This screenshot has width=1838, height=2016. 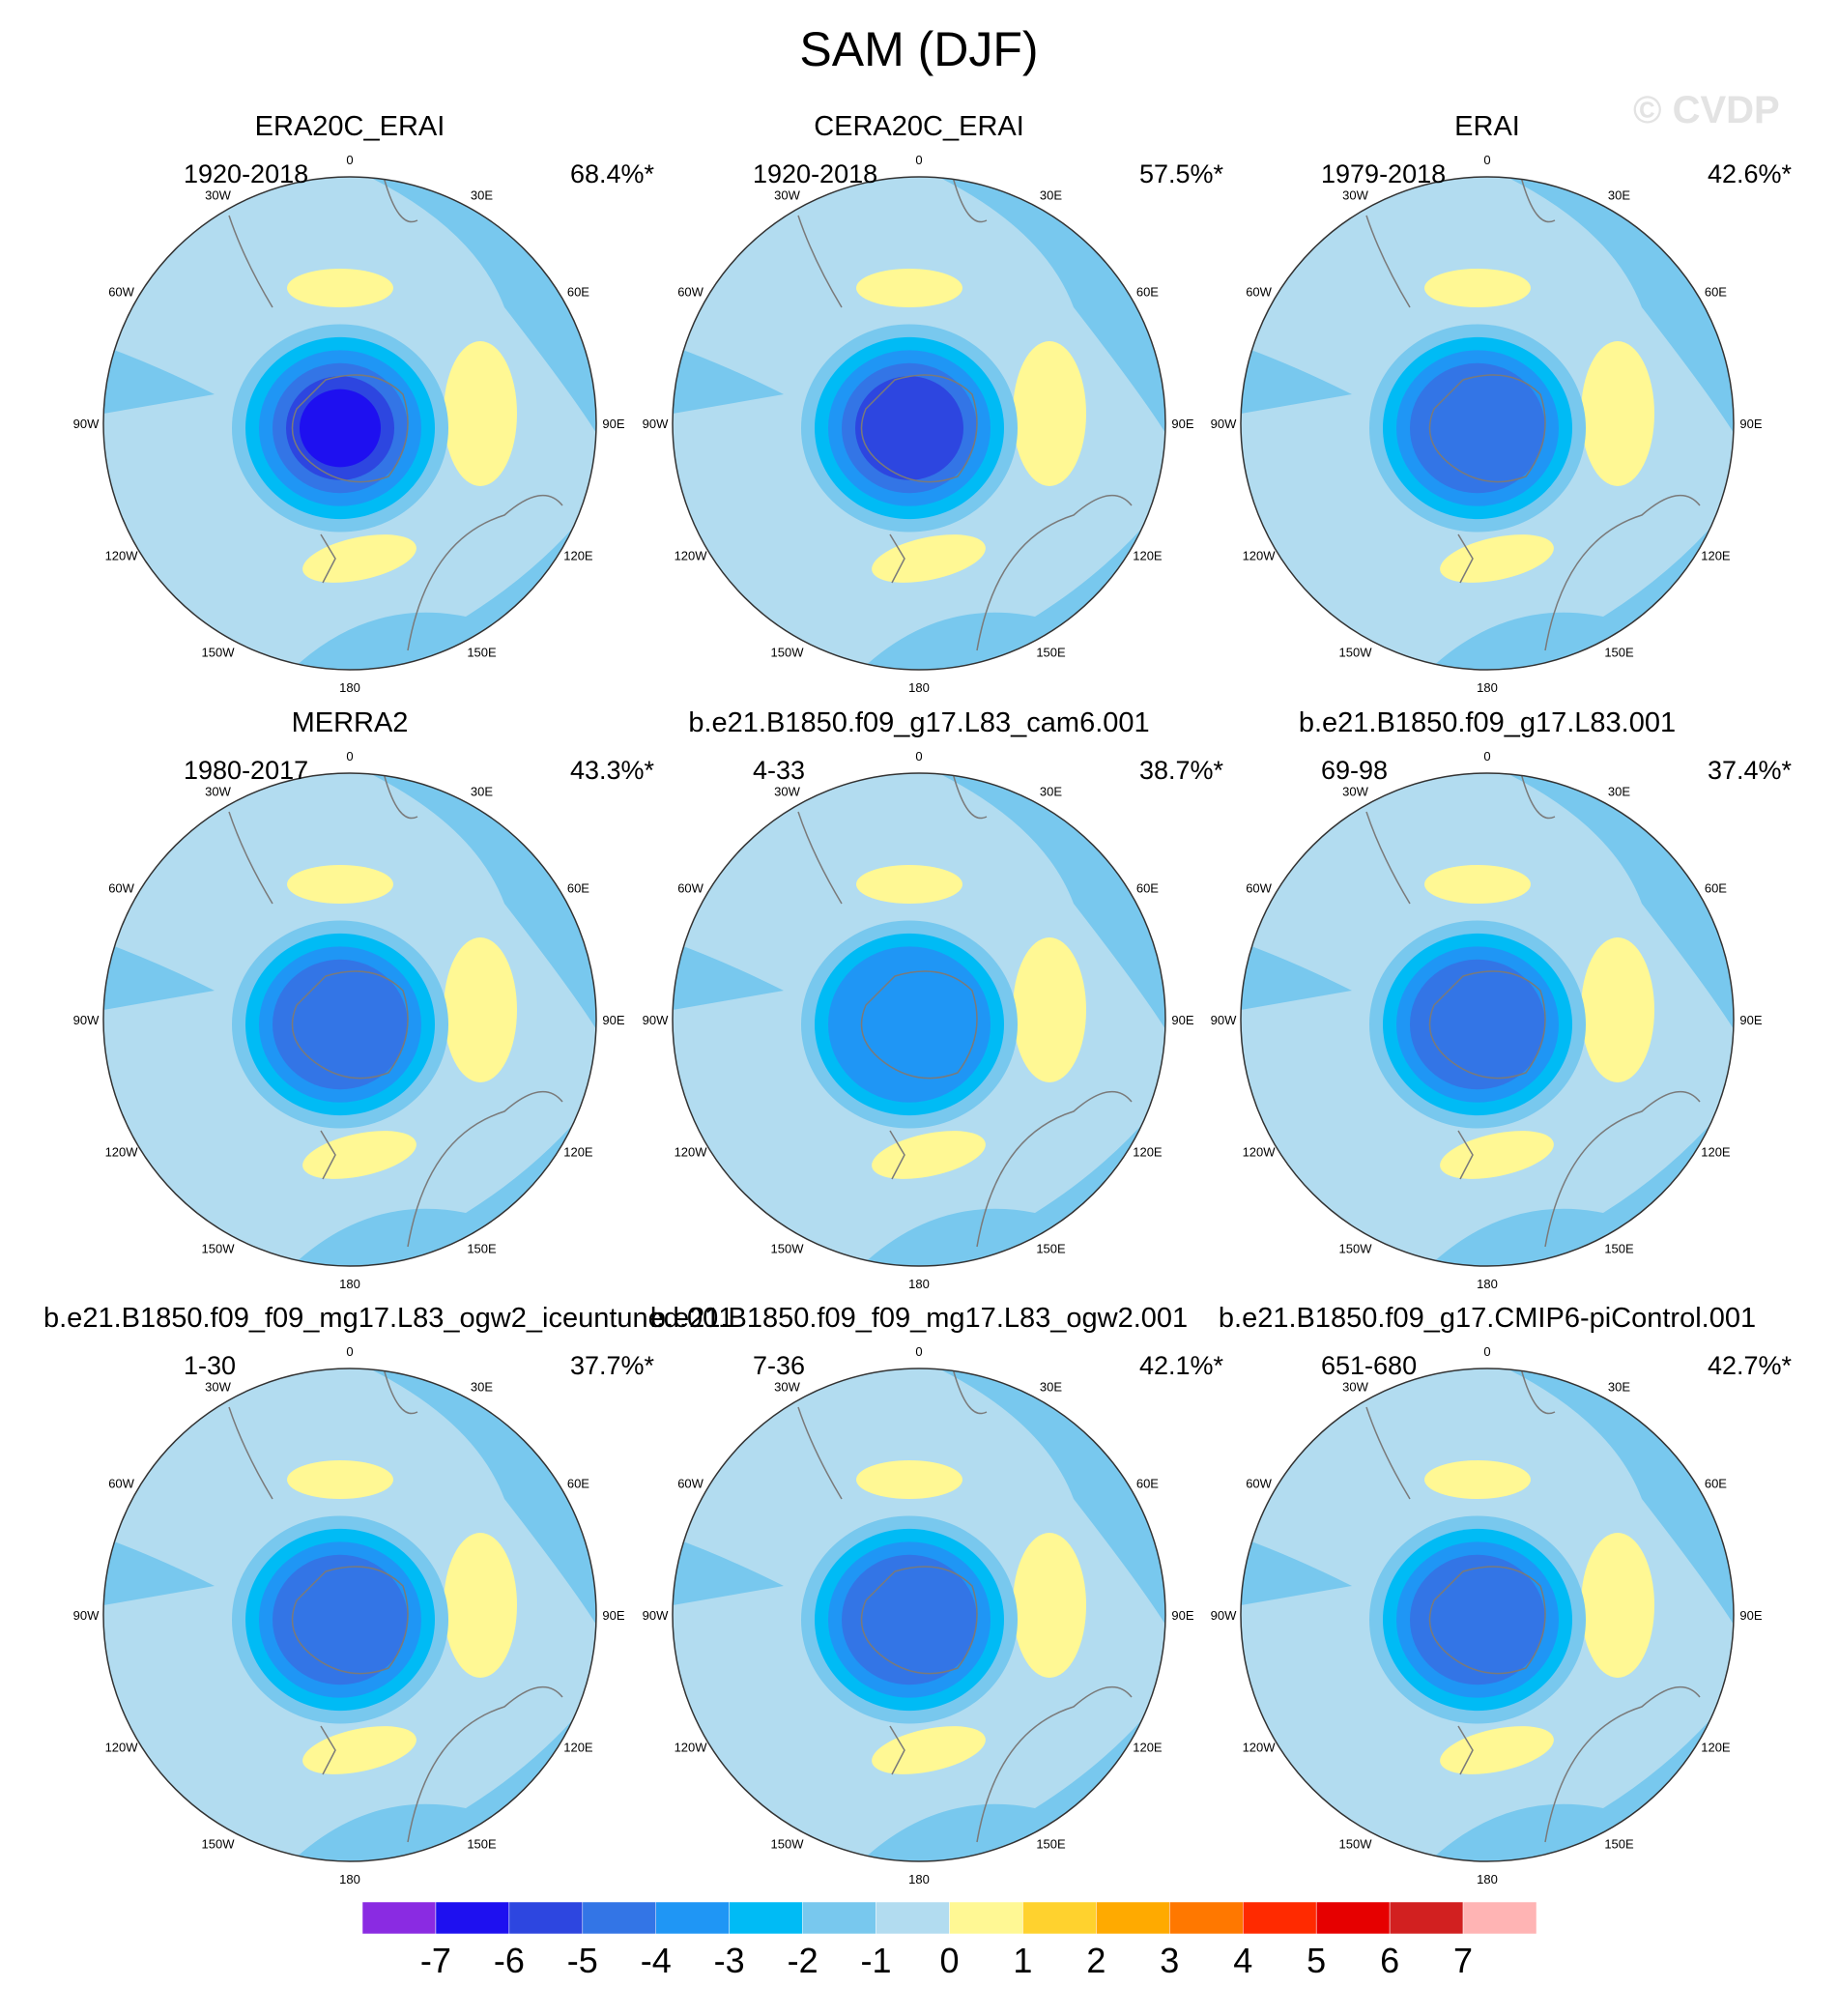 I want to click on figure-title: SAM (DJF), so click(x=919, y=49).